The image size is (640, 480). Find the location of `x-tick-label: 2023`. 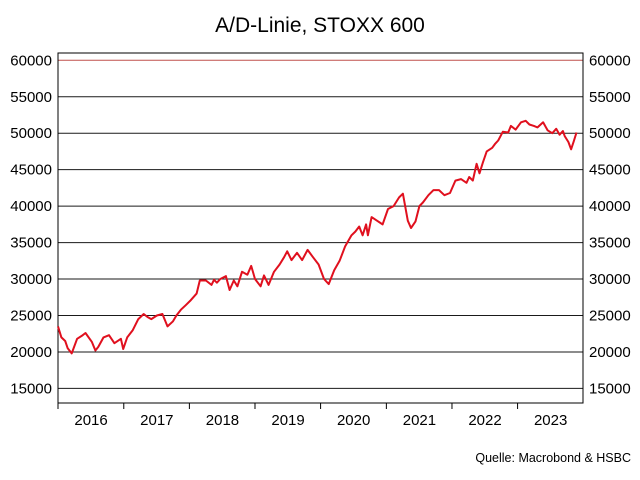

x-tick-label: 2023 is located at coordinates (550, 420).